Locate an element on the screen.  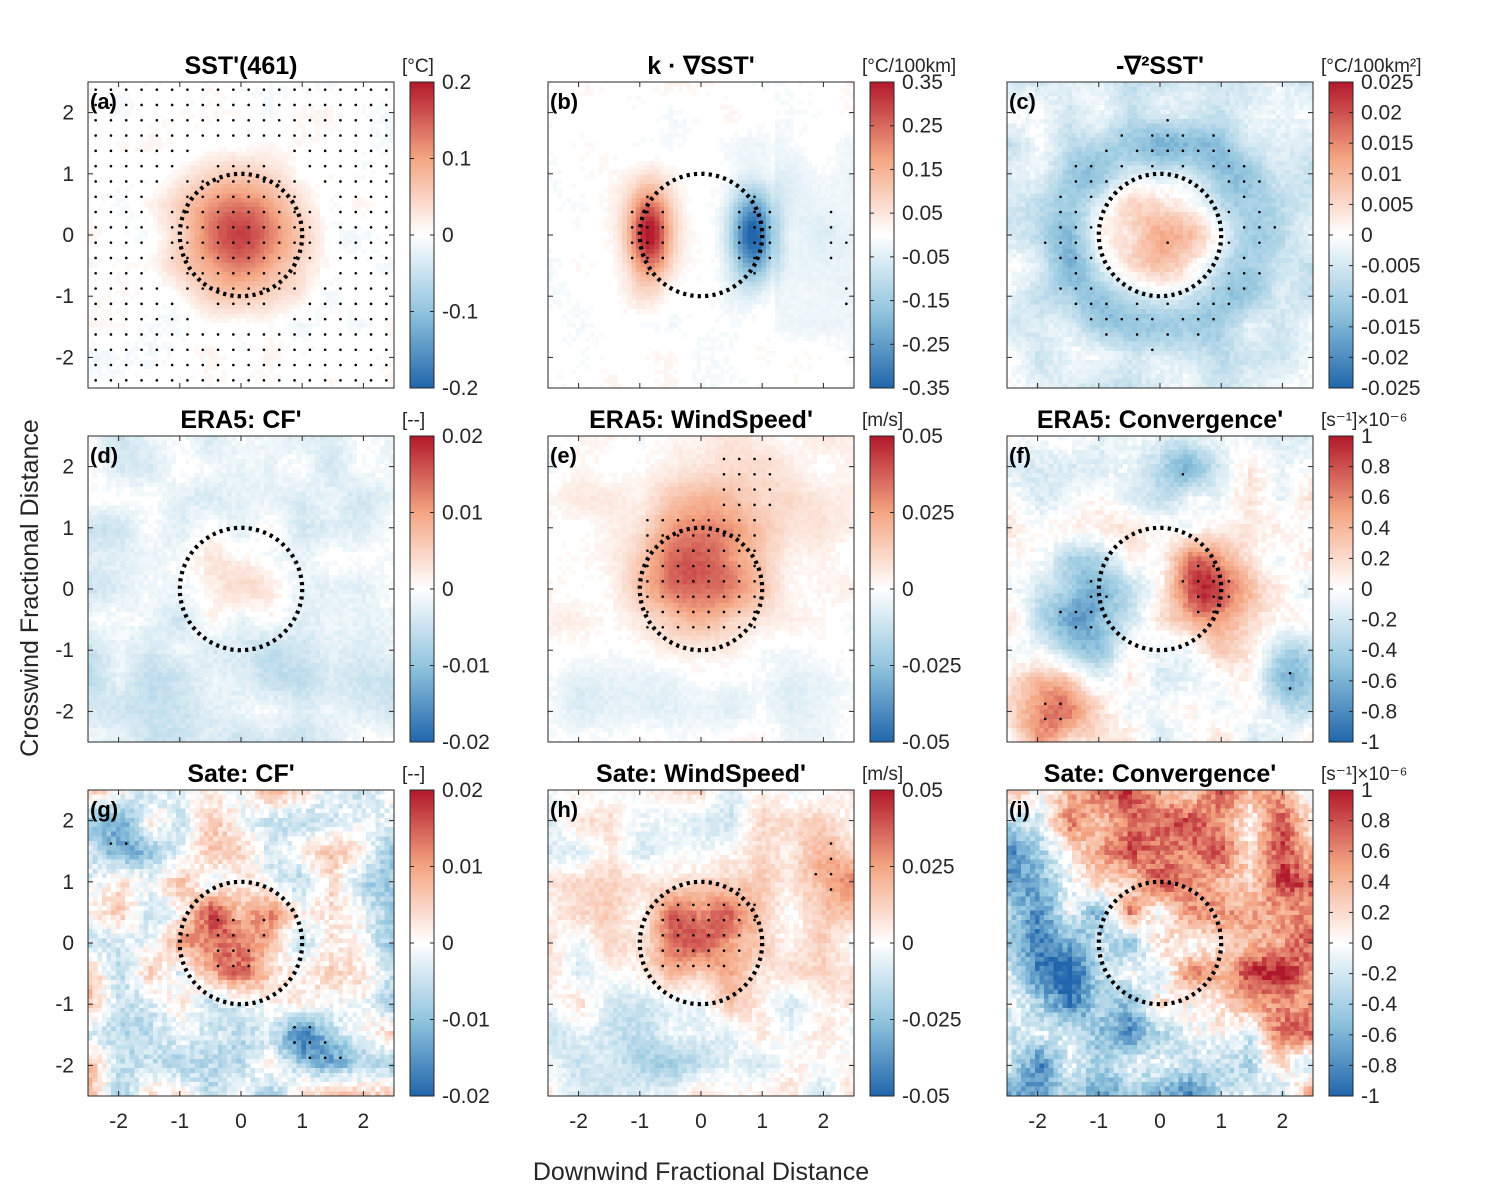
colorbar-tick-label: 0.25 is located at coordinates (922, 126).